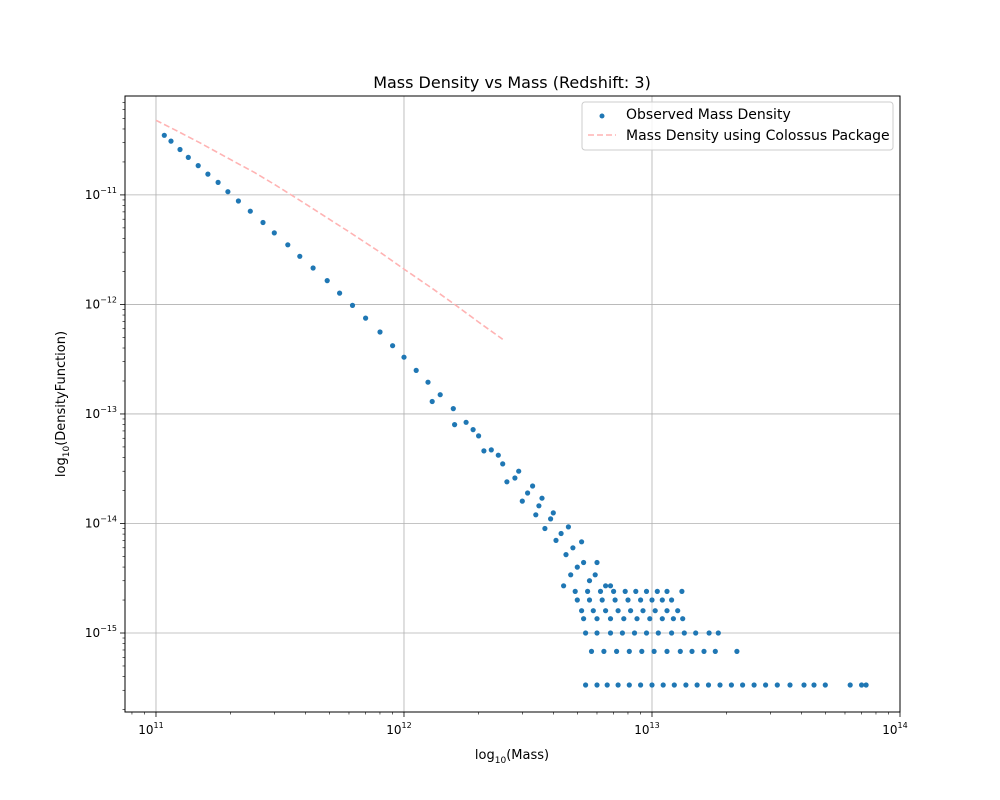 Image resolution: width=1000 pixels, height=800 pixels. I want to click on y-tick-label: 10−12, so click(101, 303).